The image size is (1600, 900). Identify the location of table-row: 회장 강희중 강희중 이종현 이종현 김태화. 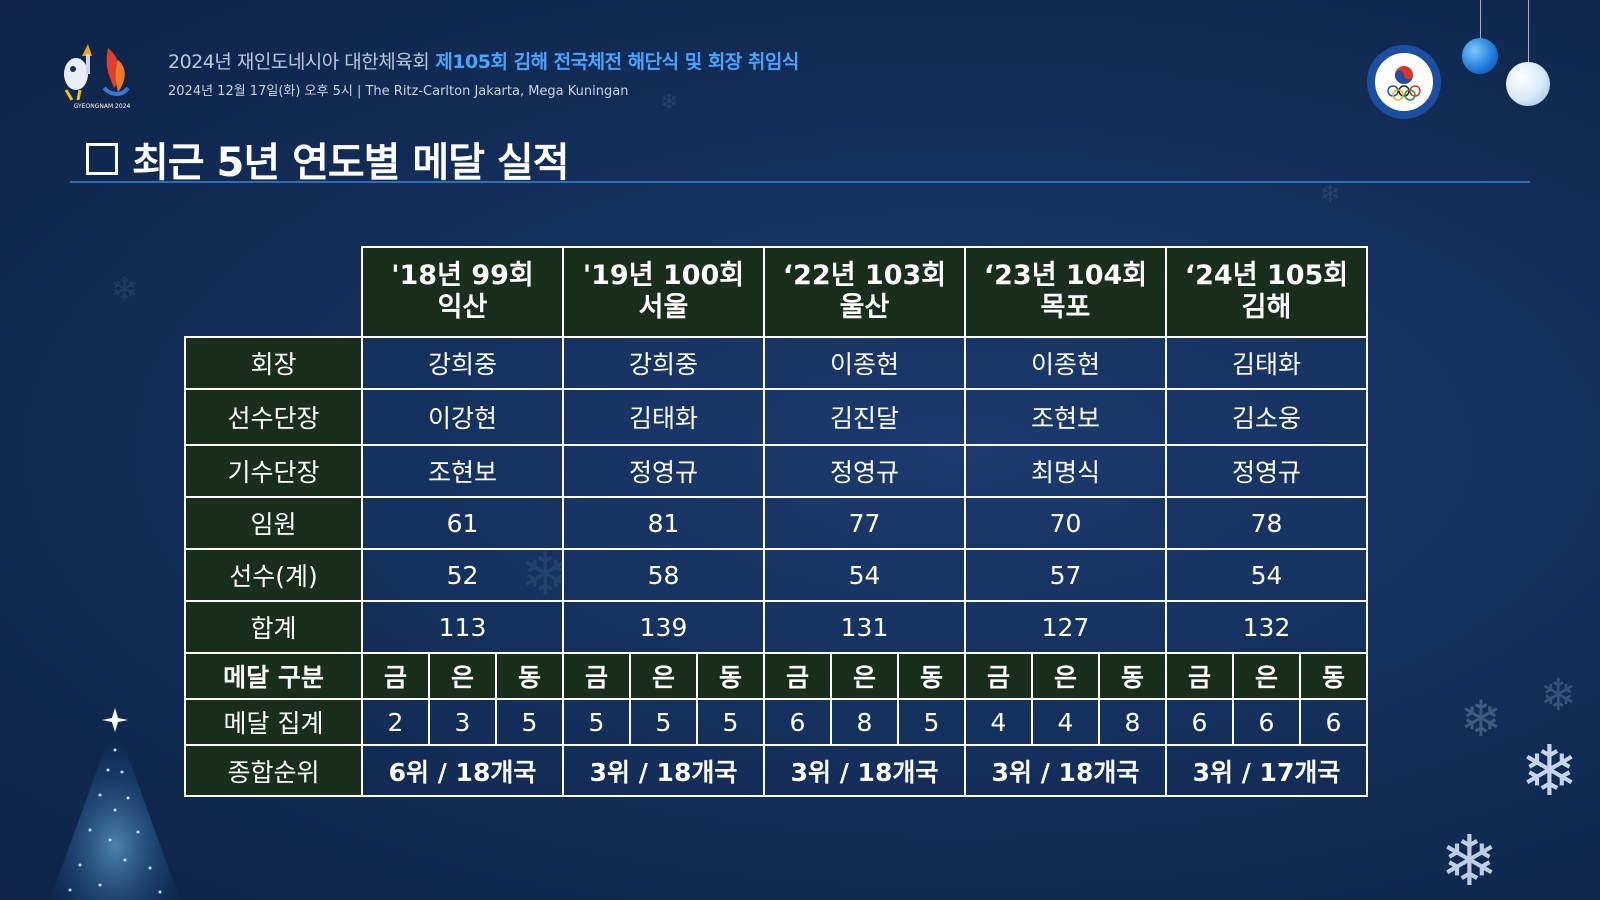
(776, 363).